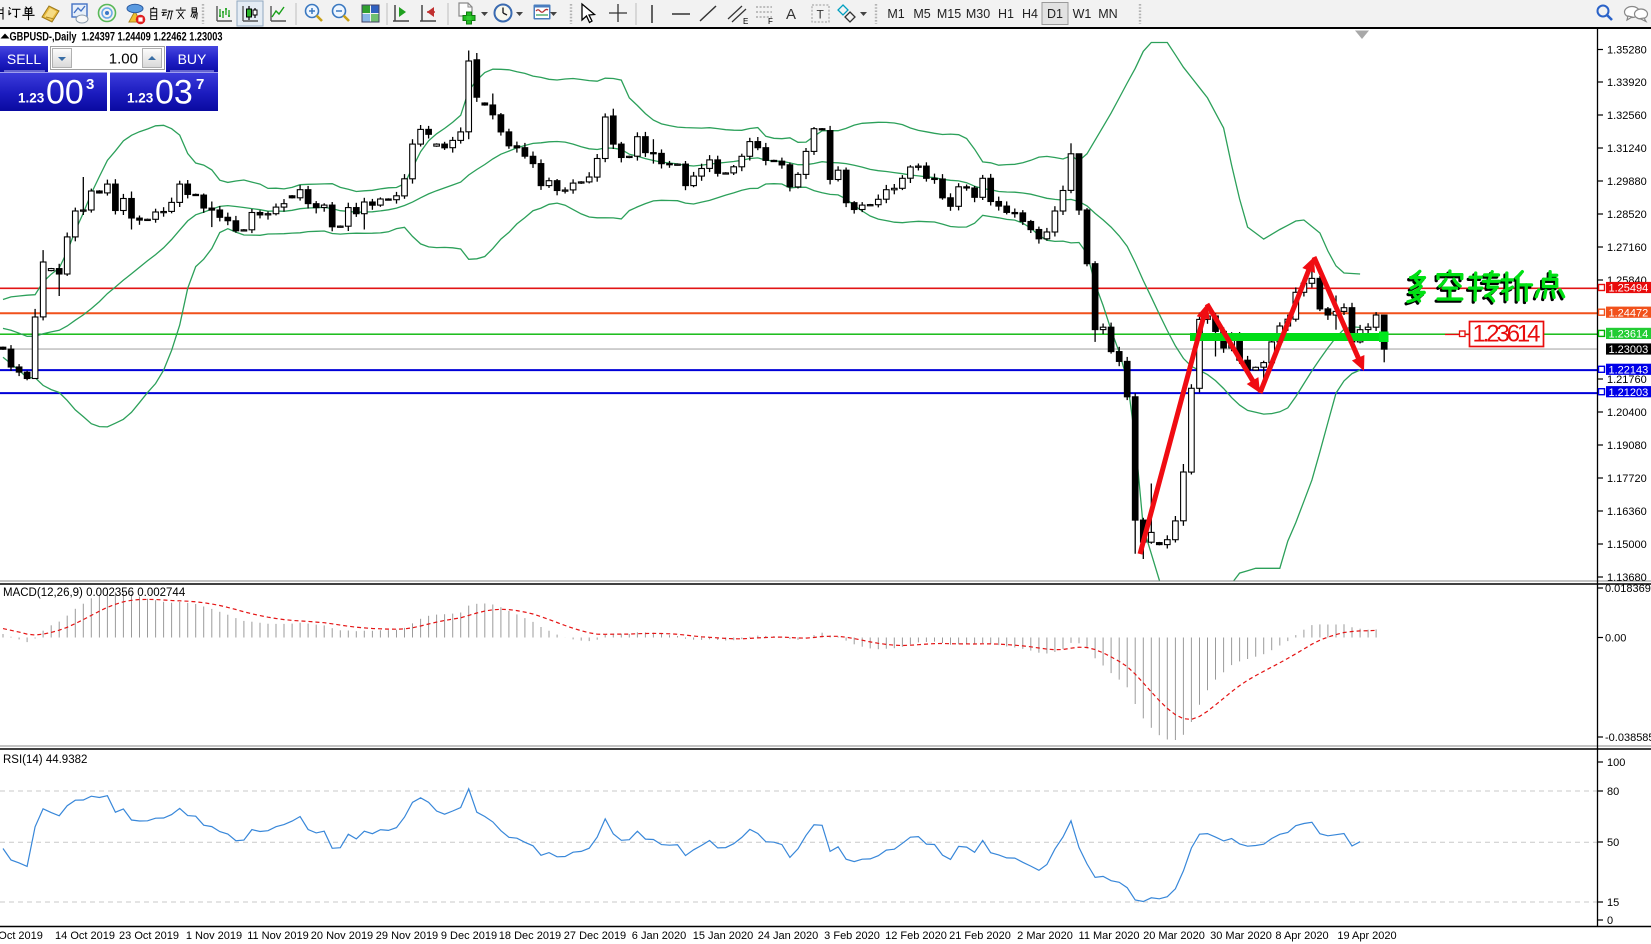 The height and width of the screenshot is (944, 1651). Describe the element at coordinates (1006, 14) in the screenshot. I see `svg-text: H1` at that location.